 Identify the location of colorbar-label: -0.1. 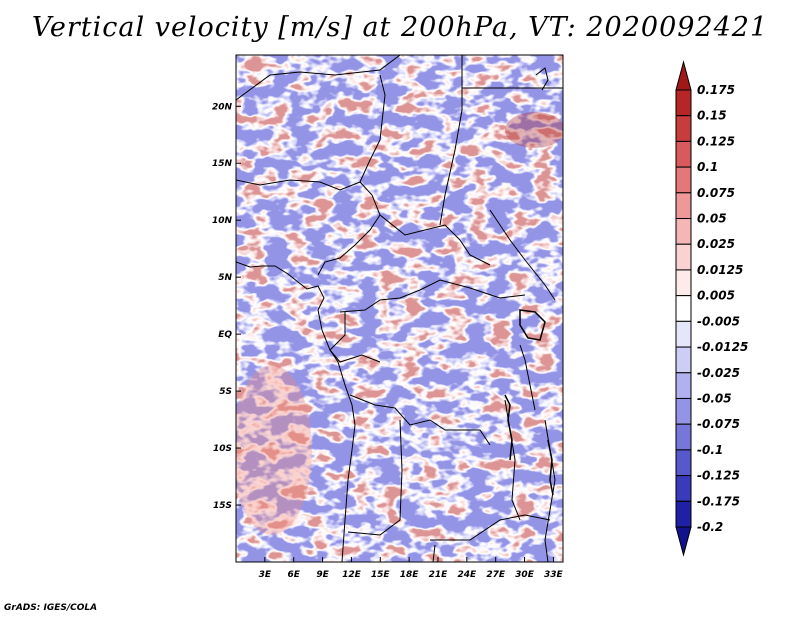
(710, 450).